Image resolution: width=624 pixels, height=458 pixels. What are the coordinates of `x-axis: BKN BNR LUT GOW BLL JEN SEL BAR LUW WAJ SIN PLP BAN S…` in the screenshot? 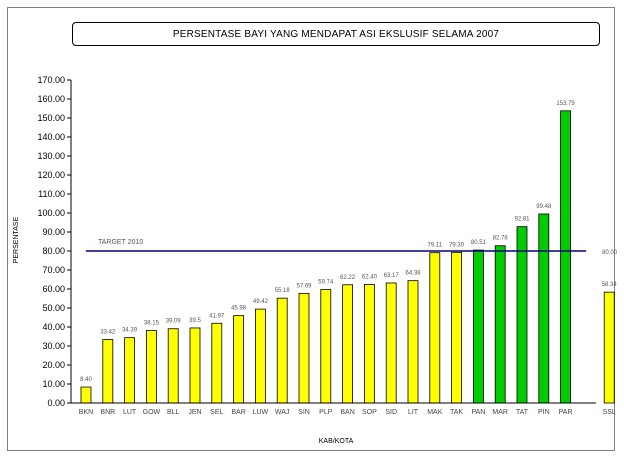 It's located at (343, 409).